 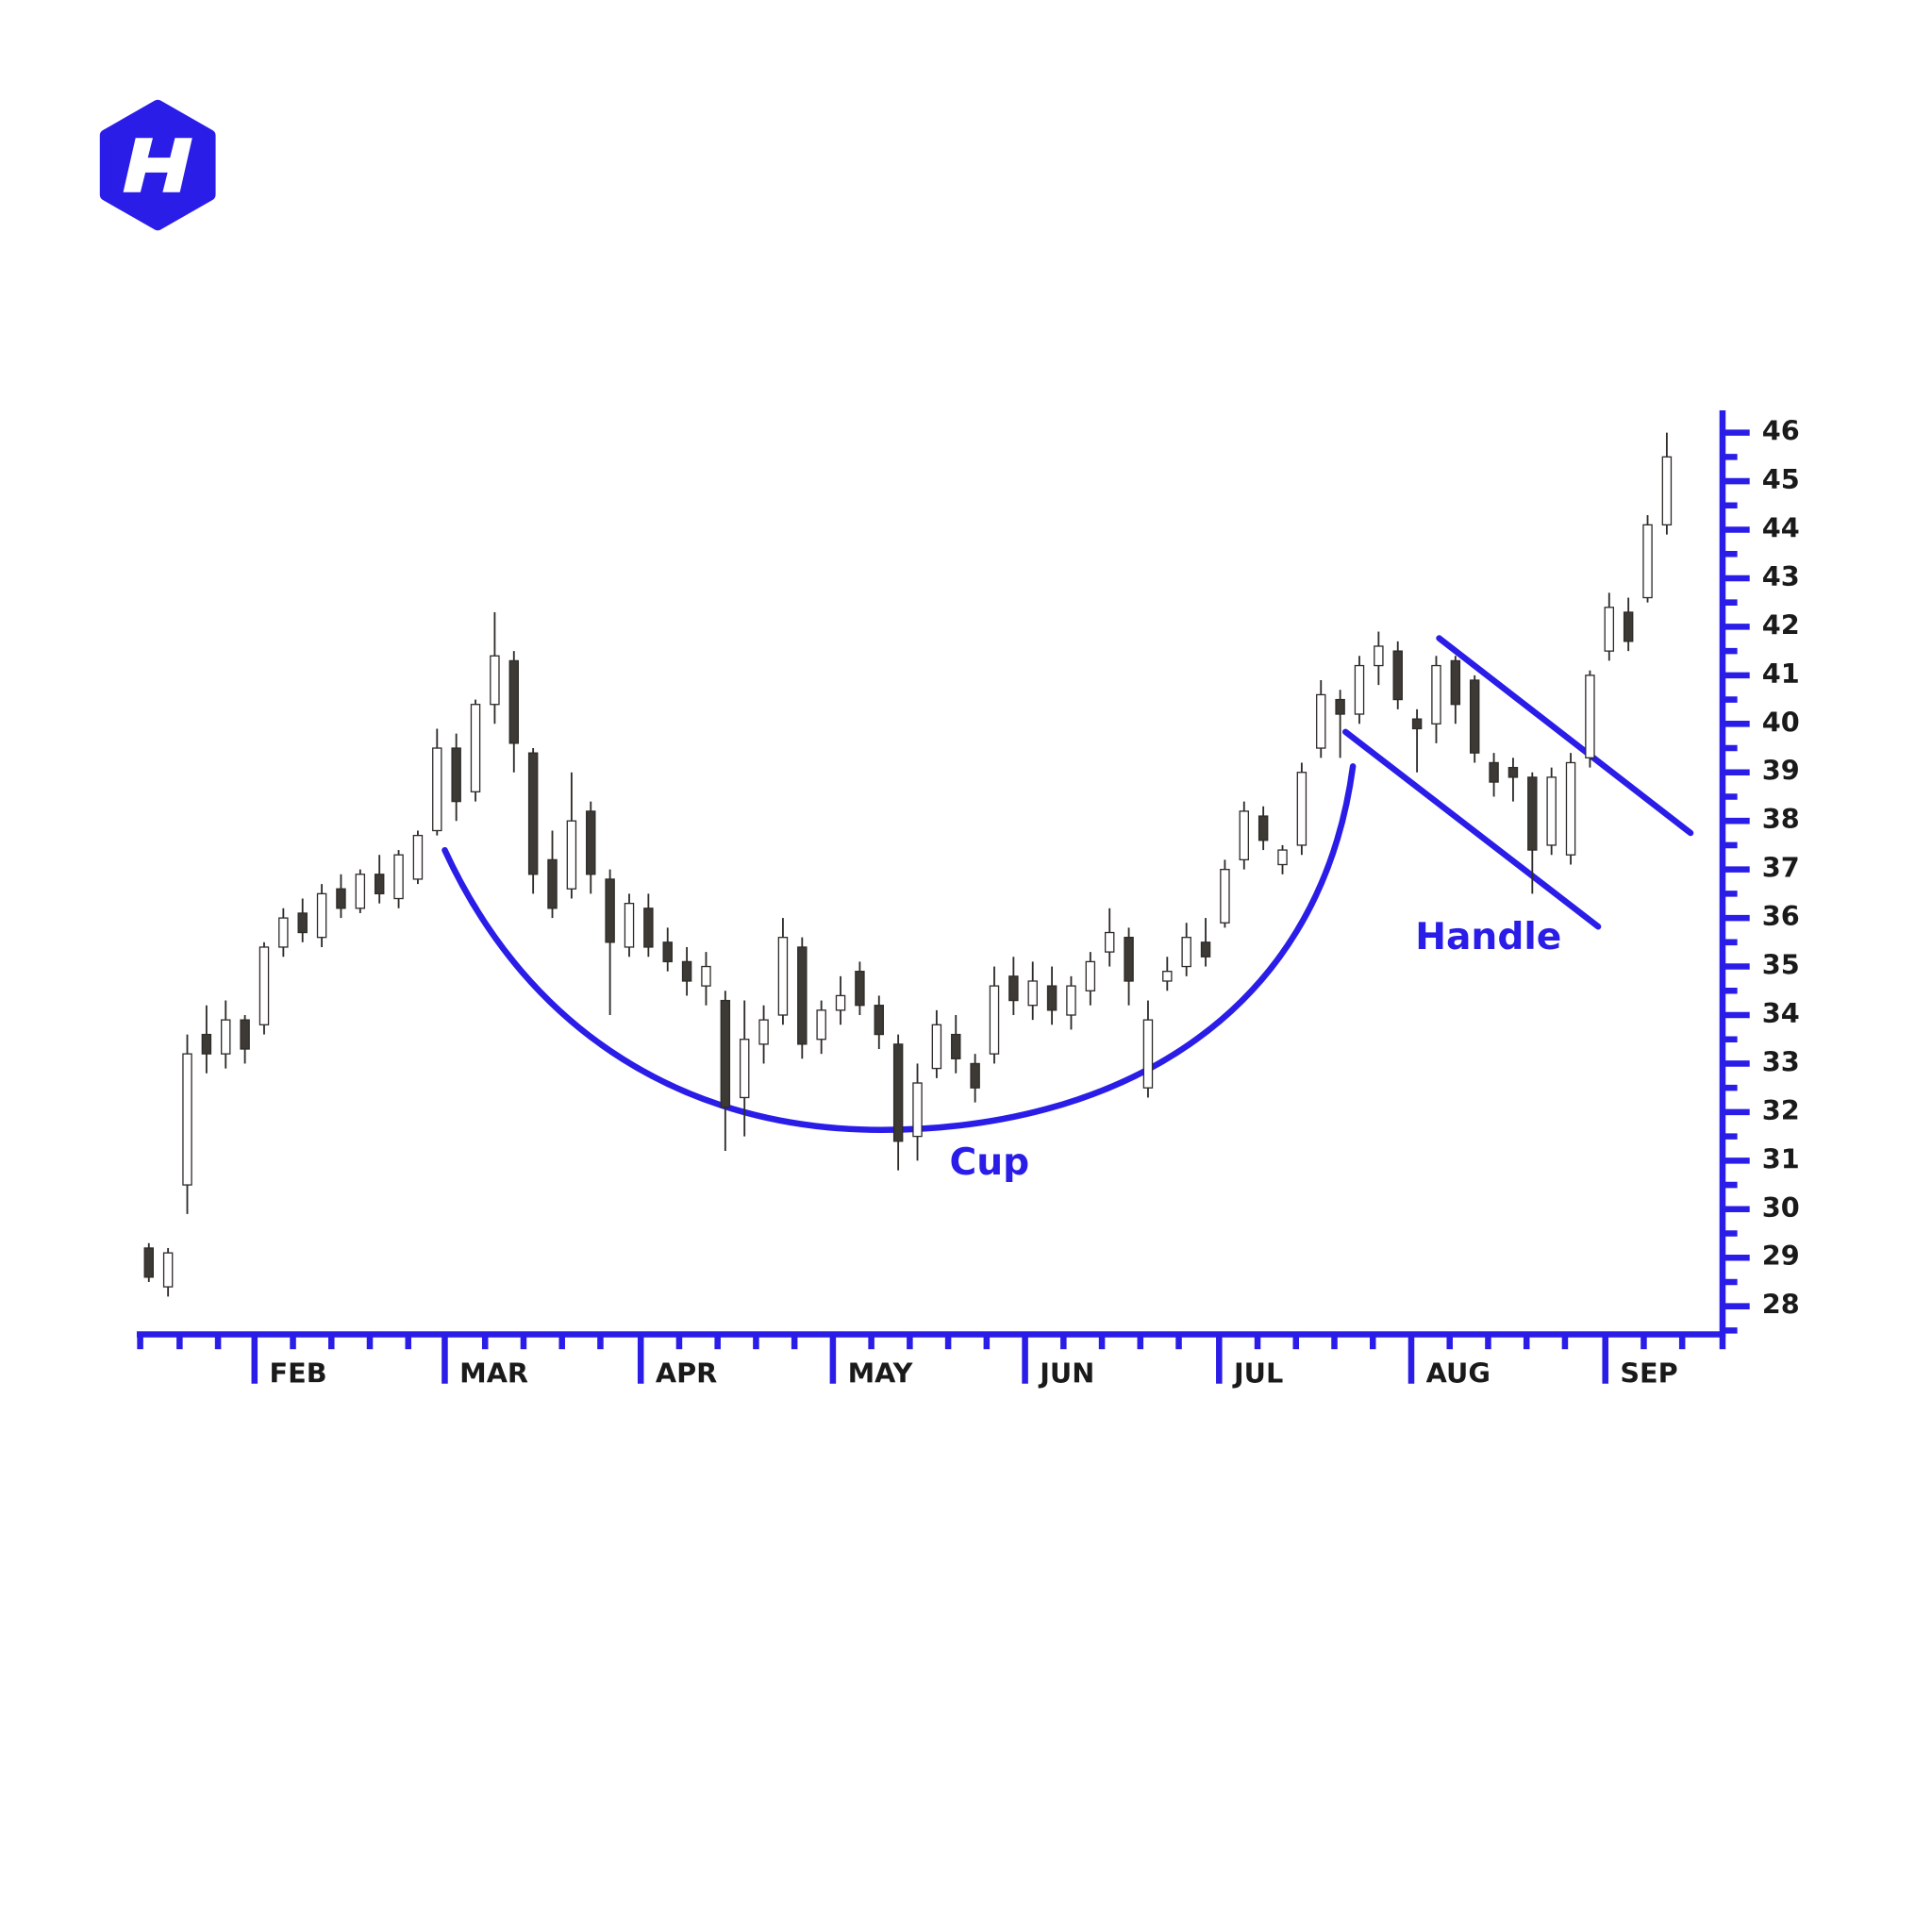 I want to click on x-tick-label: JUL, so click(x=1258, y=1373).